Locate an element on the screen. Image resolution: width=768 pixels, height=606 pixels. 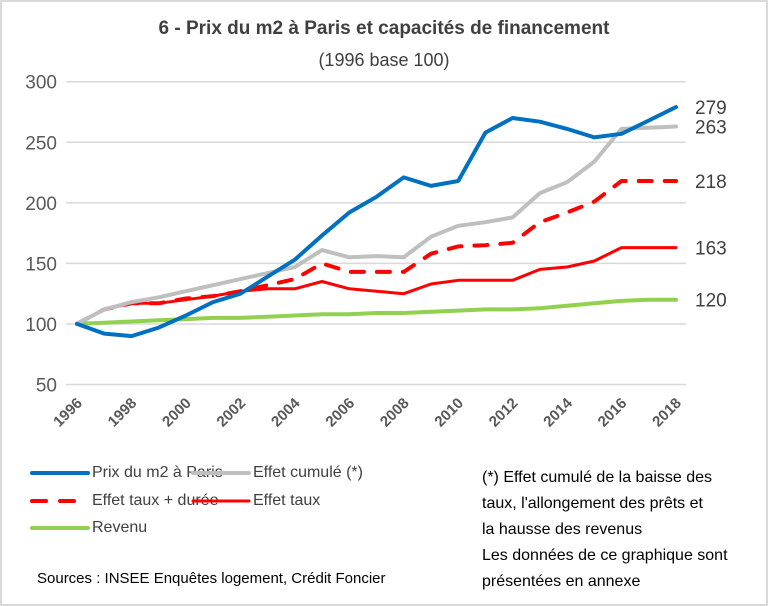
y-tick-label: 100 is located at coordinates (41, 325).